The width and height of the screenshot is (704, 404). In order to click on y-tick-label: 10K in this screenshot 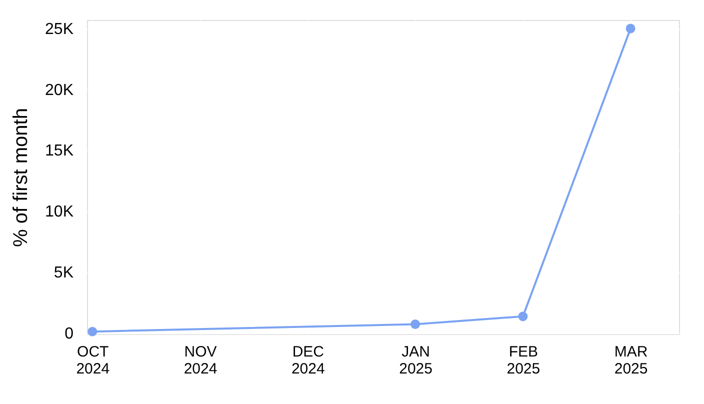, I will do `click(59, 212)`.